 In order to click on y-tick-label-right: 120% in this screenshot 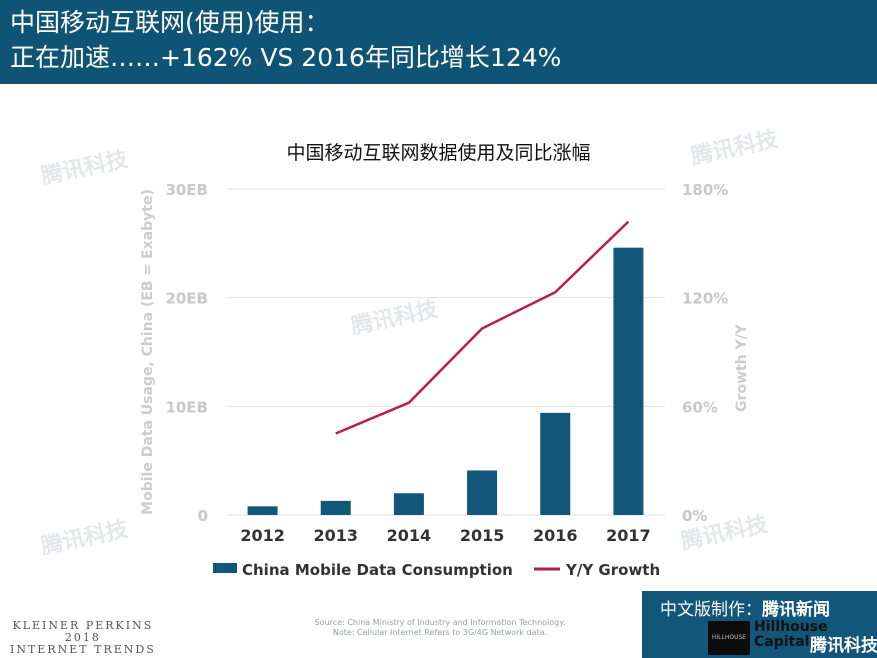, I will do `click(705, 299)`.